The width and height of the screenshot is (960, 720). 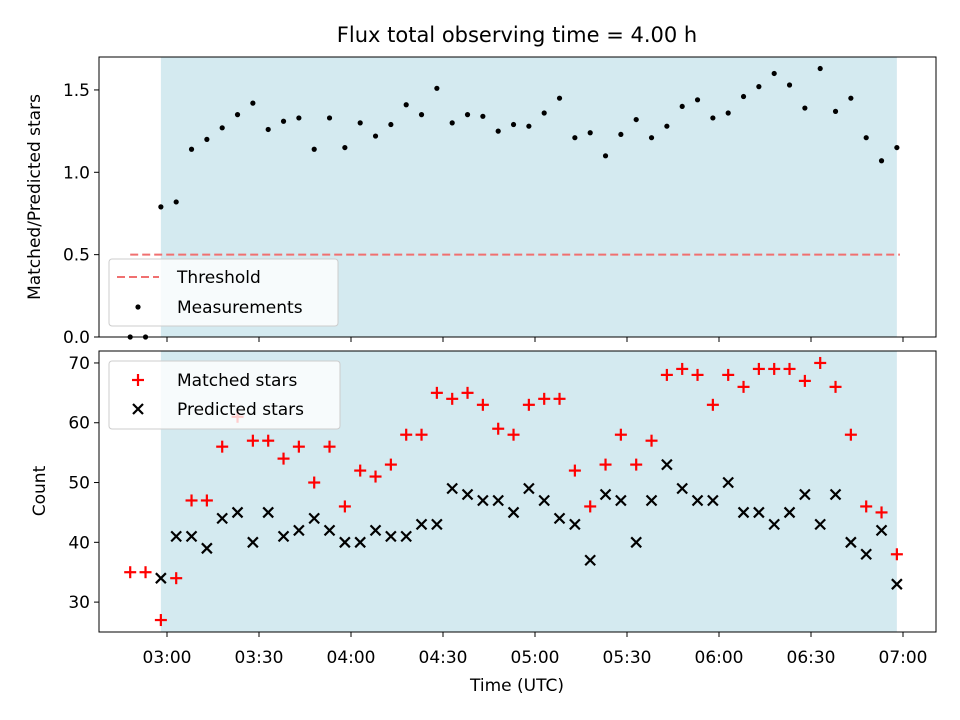 What do you see at coordinates (627, 658) in the screenshot?
I see `x-tick-label: 05:30` at bounding box center [627, 658].